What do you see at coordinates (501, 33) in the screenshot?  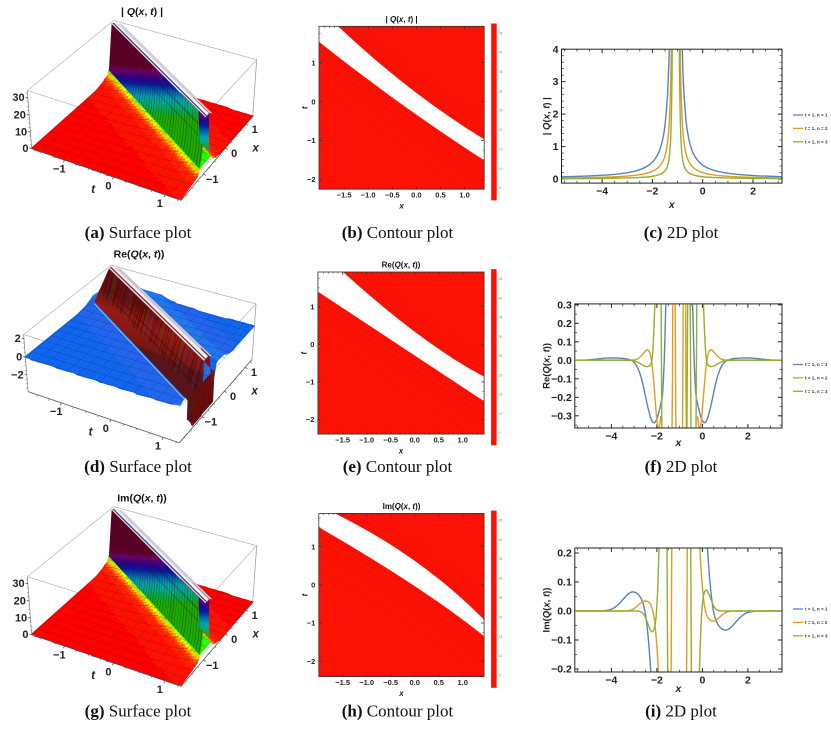 I see `svg-text: 45` at bounding box center [501, 33].